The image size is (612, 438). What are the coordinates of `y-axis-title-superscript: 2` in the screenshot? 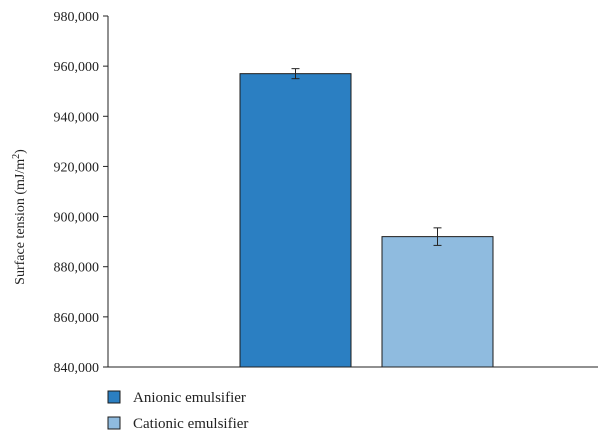 It's located at (16, 156).